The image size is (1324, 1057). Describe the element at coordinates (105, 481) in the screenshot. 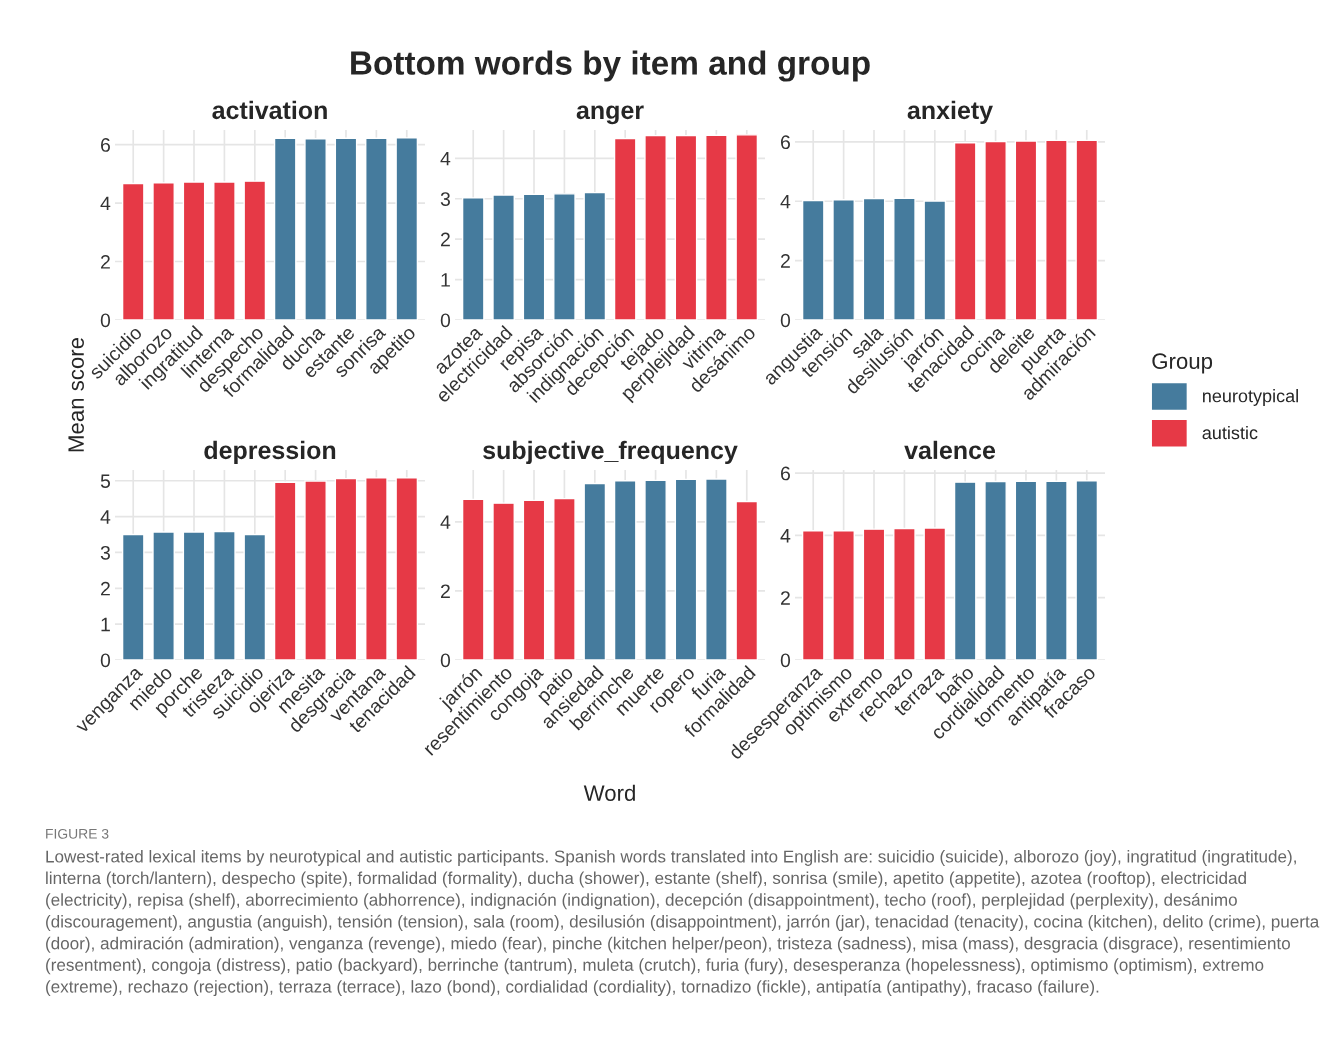

I see `y-tick-label: 5` at that location.